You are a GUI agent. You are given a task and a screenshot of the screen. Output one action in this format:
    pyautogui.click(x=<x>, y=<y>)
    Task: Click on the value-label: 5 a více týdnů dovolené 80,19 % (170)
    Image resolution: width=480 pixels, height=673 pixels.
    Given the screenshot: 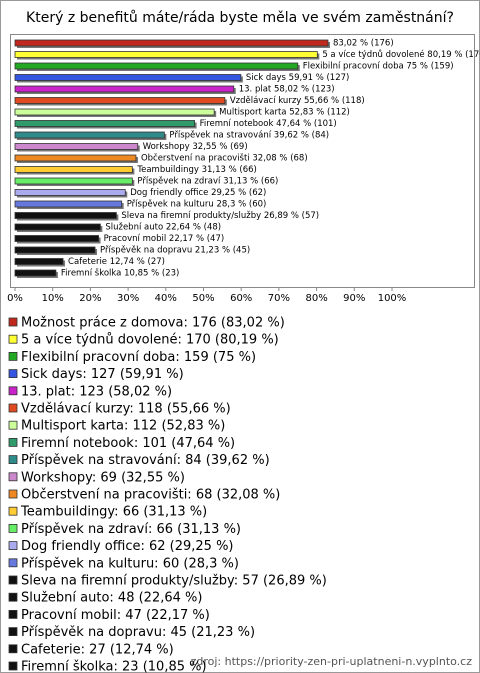 What is the action you would take?
    pyautogui.click(x=401, y=54)
    